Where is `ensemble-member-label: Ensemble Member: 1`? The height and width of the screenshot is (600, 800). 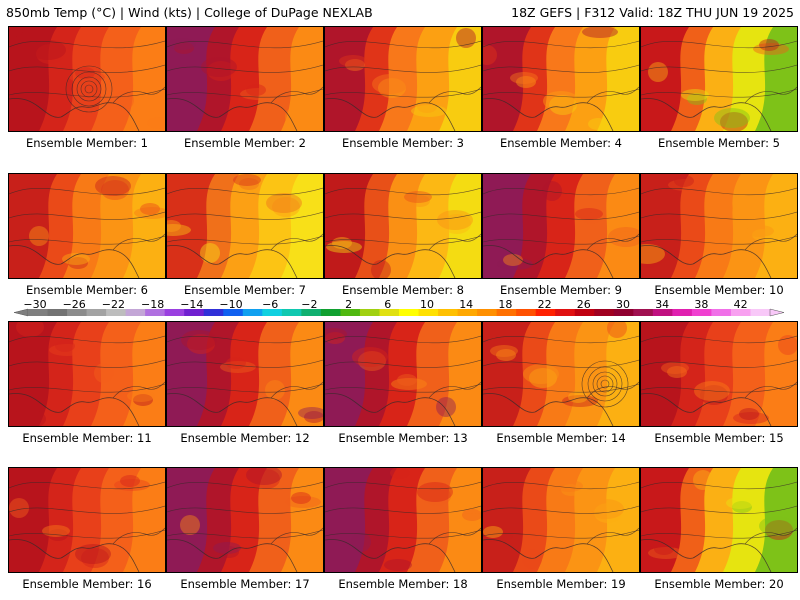
ensemble-member-label: Ensemble Member: 1 is located at coordinates (87, 143).